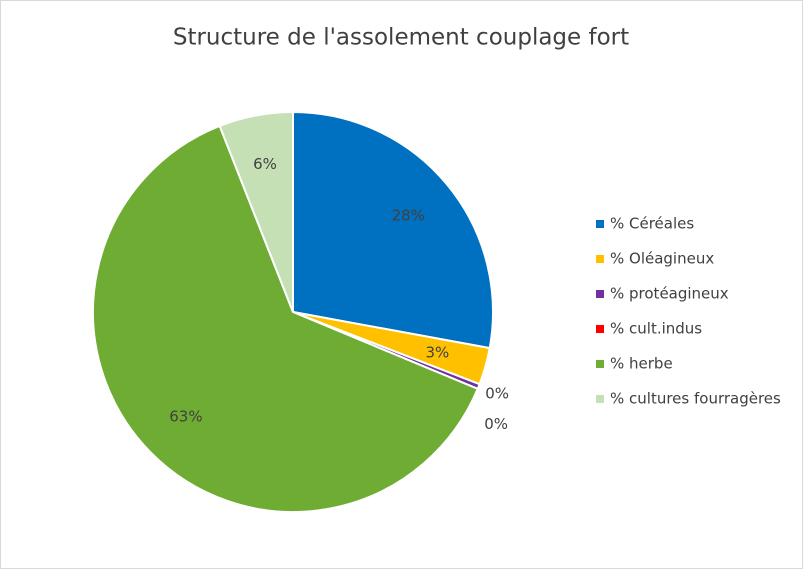 The image size is (803, 569). I want to click on data-label: 3%, so click(437, 352).